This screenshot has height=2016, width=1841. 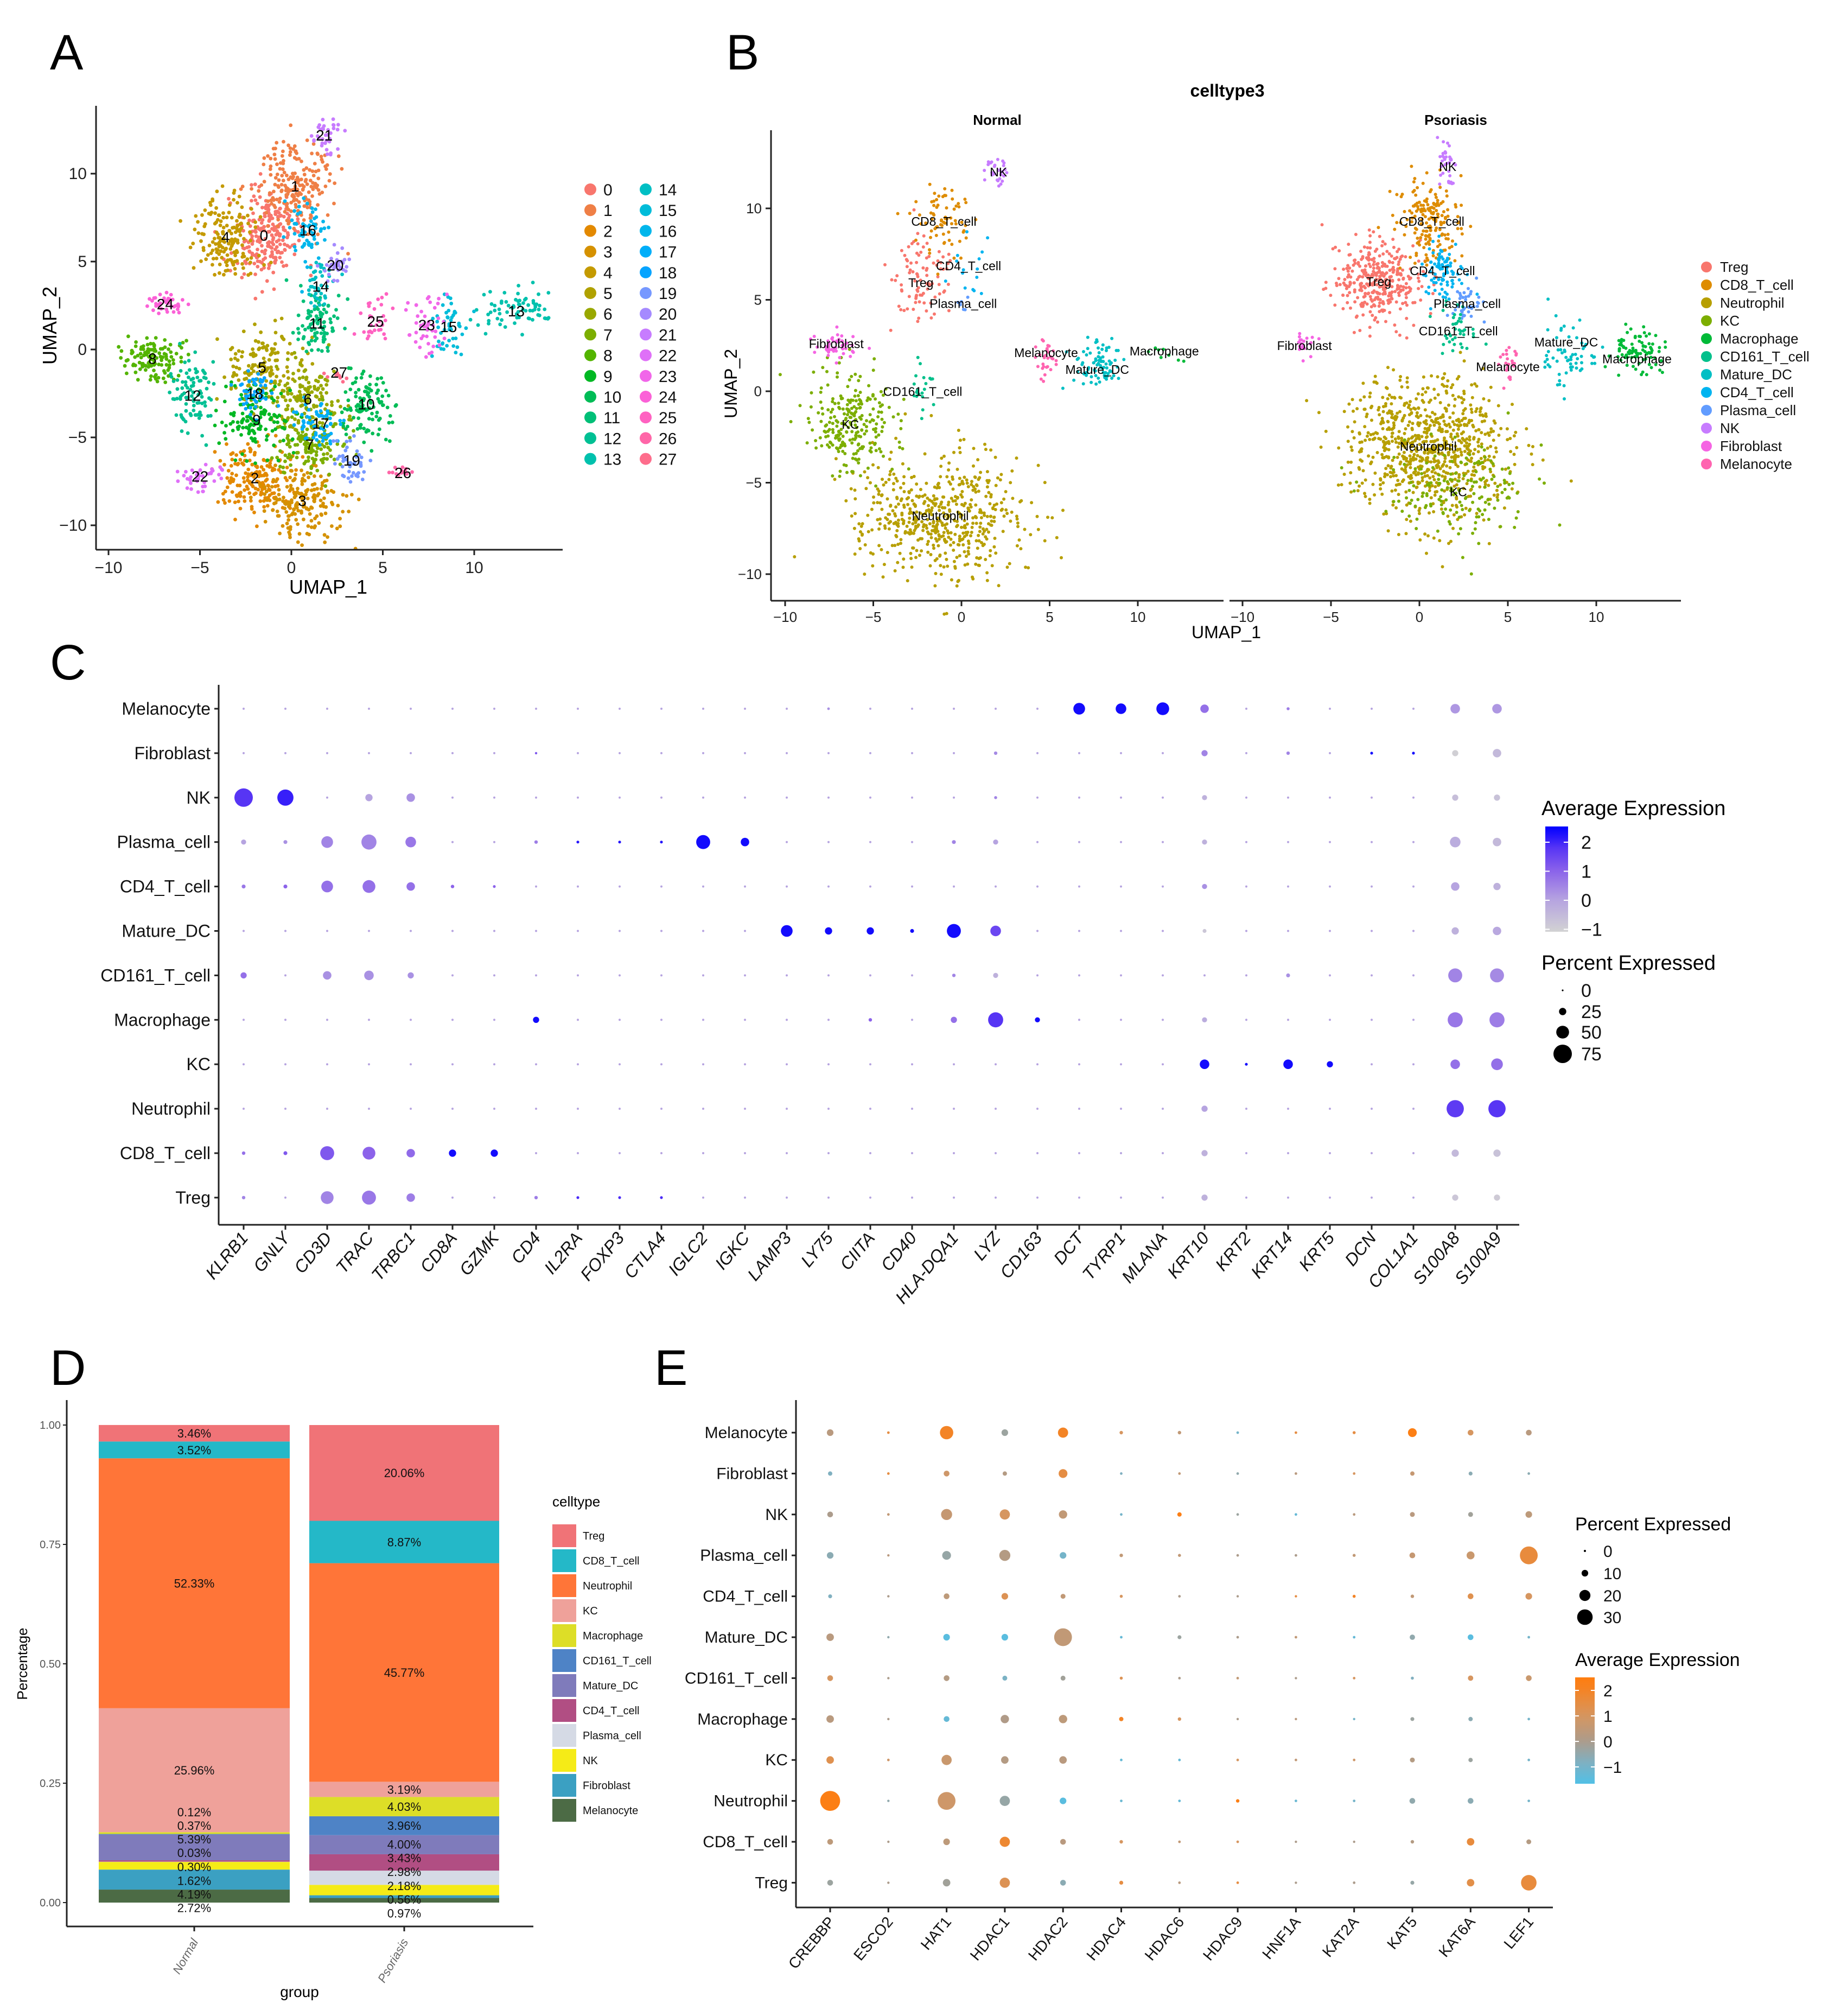 What do you see at coordinates (982, 252) in the screenshot?
I see `umap-point-cd4_t_cell` at bounding box center [982, 252].